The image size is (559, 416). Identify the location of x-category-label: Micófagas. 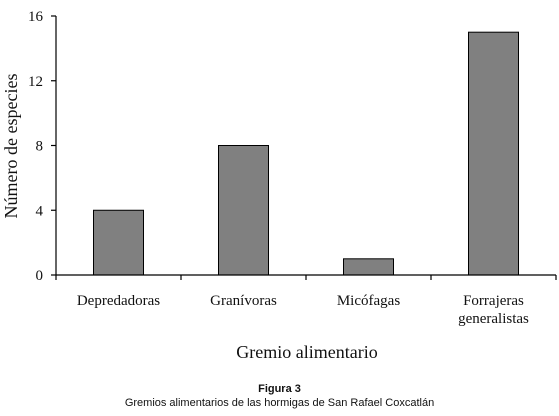
(368, 301).